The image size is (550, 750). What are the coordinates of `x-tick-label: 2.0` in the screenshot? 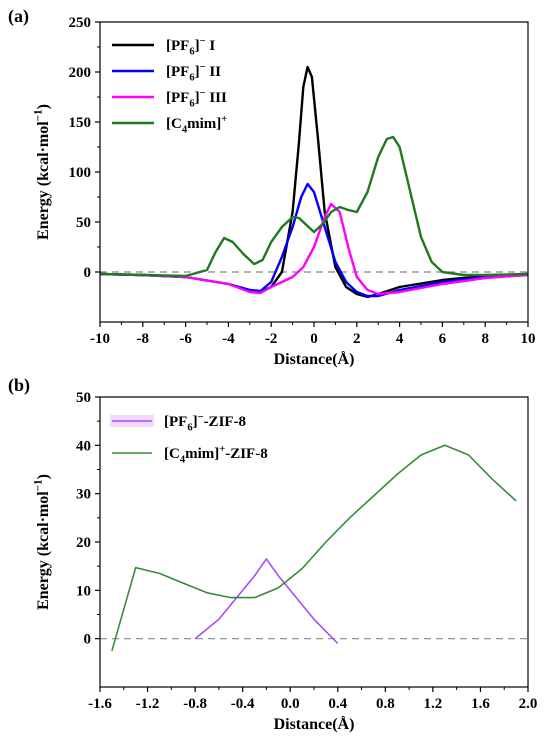 It's located at (528, 704).